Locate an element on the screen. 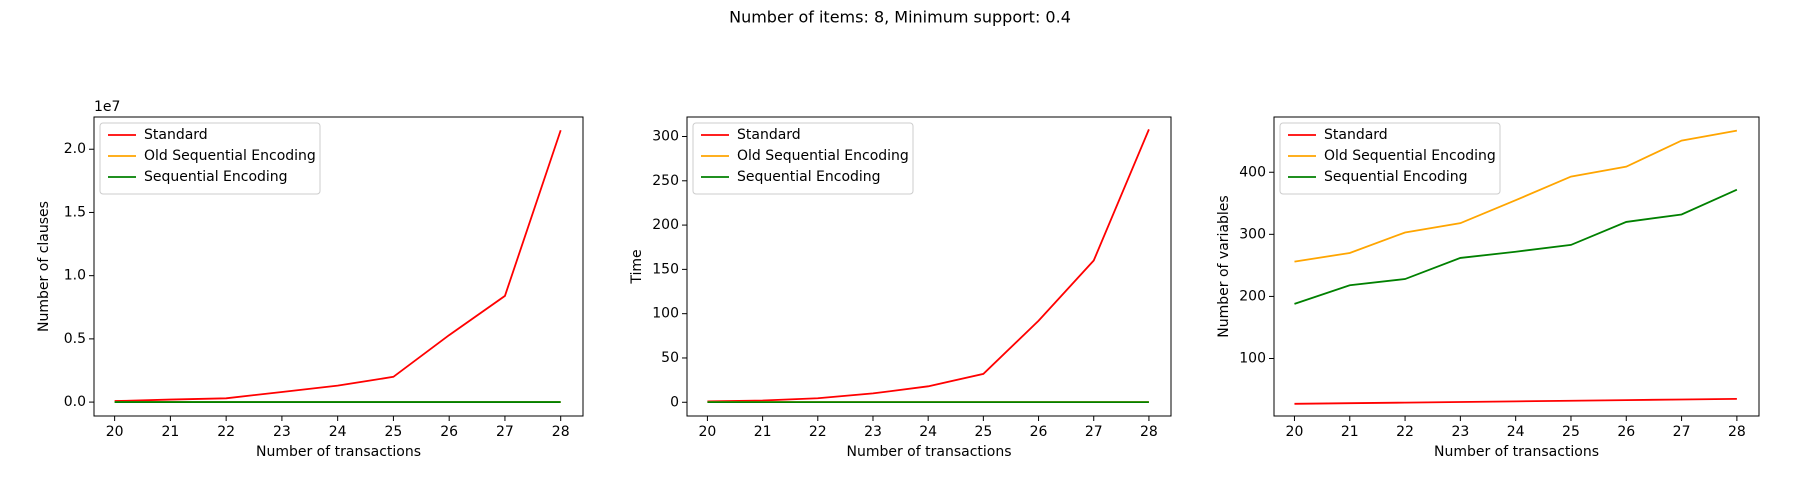 Image resolution: width=1800 pixels, height=500 pixels. y-axis-label: Number of variables is located at coordinates (1224, 266).